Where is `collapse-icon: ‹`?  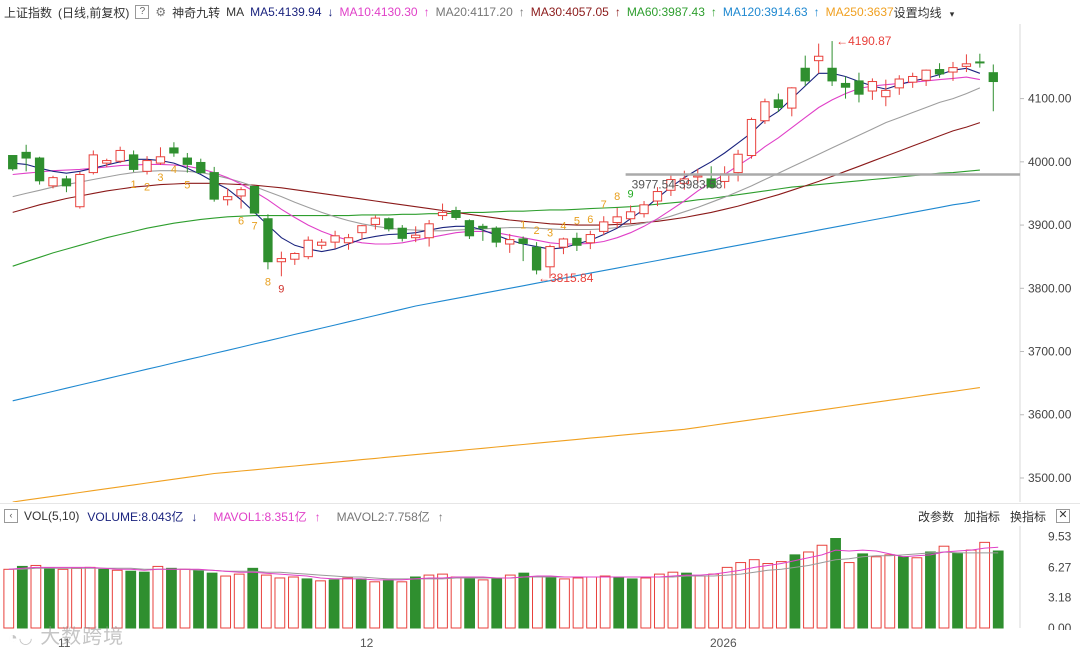 collapse-icon: ‹ is located at coordinates (11, 516).